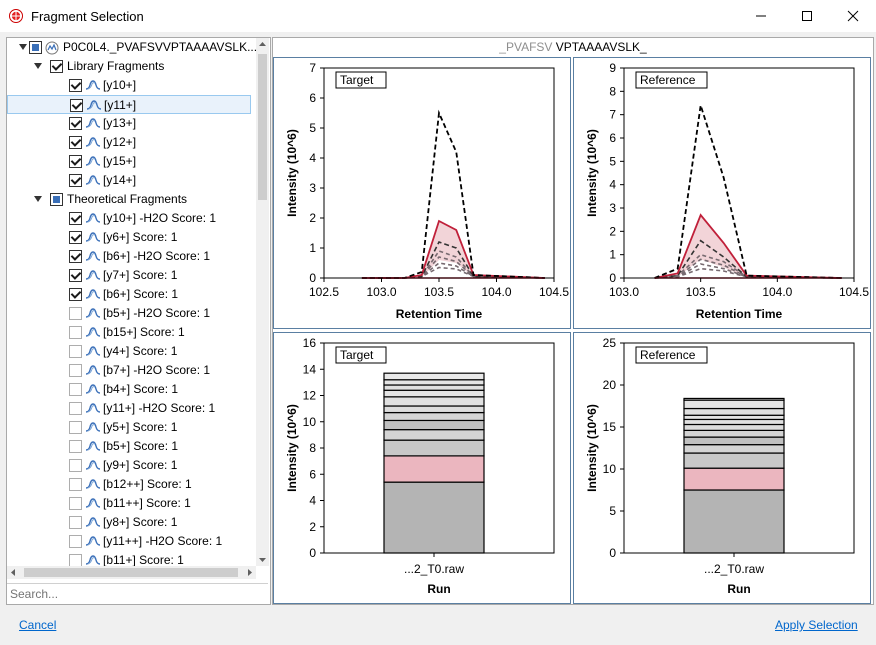 This screenshot has height=645, width=876. Describe the element at coordinates (312, 553) in the screenshot. I see `y-tick-label: 0` at that location.